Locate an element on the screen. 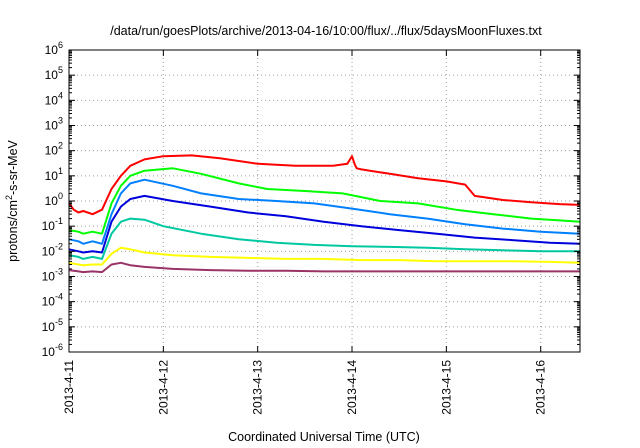 This screenshot has height=448, width=640. y-axis-title: protons/cm2-s-sr-MeV is located at coordinates (12, 200).